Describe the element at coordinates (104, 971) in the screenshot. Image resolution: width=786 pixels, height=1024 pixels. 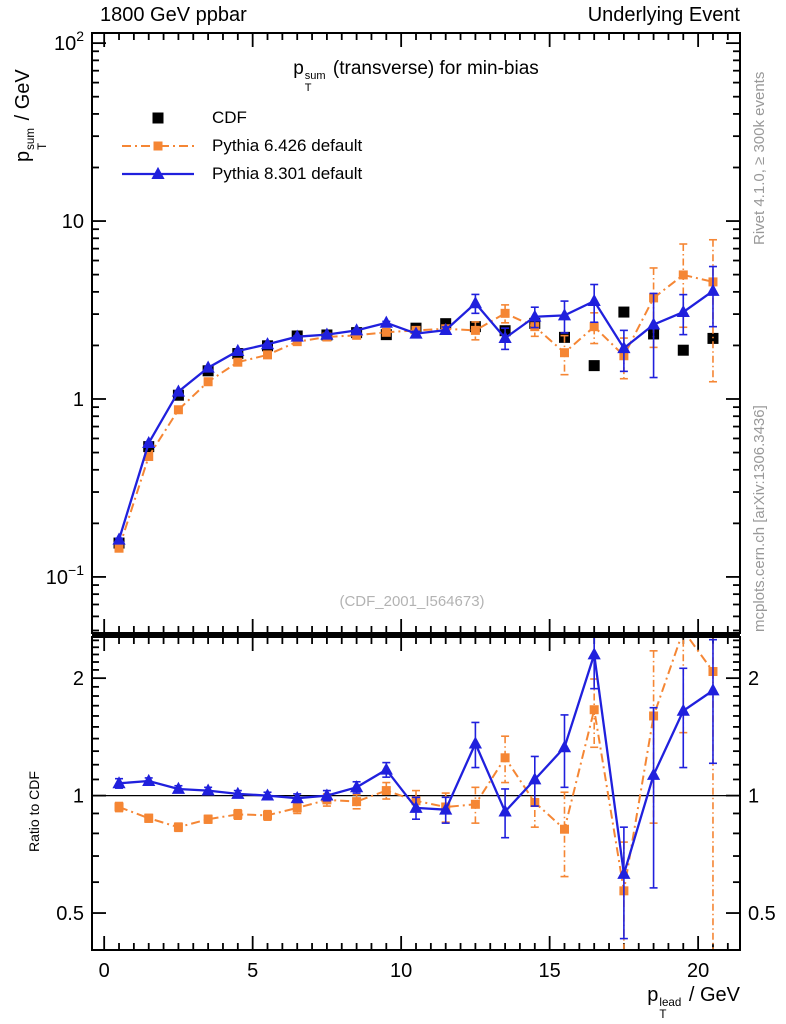
I see `x-tick-label: 0` at that location.